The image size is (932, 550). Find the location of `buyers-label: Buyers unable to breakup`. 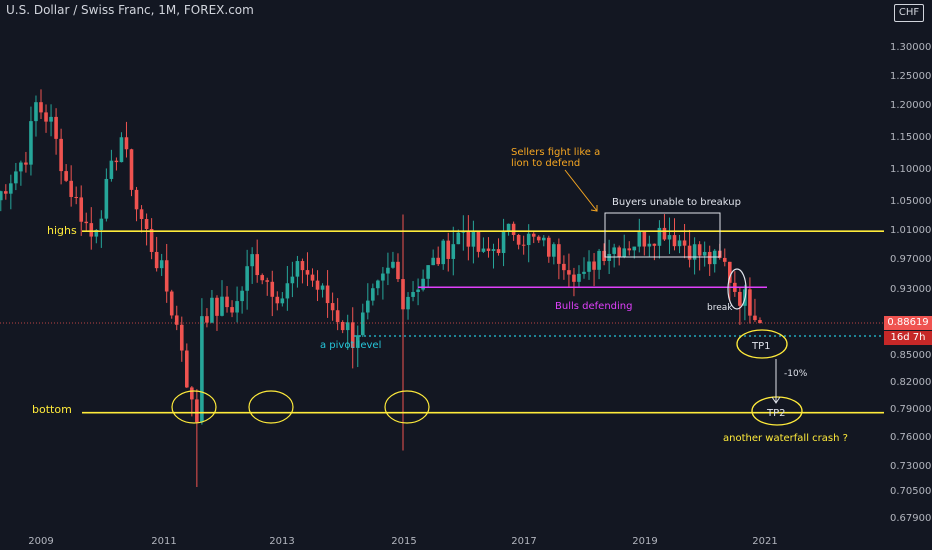

buyers-label: Buyers unable to breakup is located at coordinates (676, 202).